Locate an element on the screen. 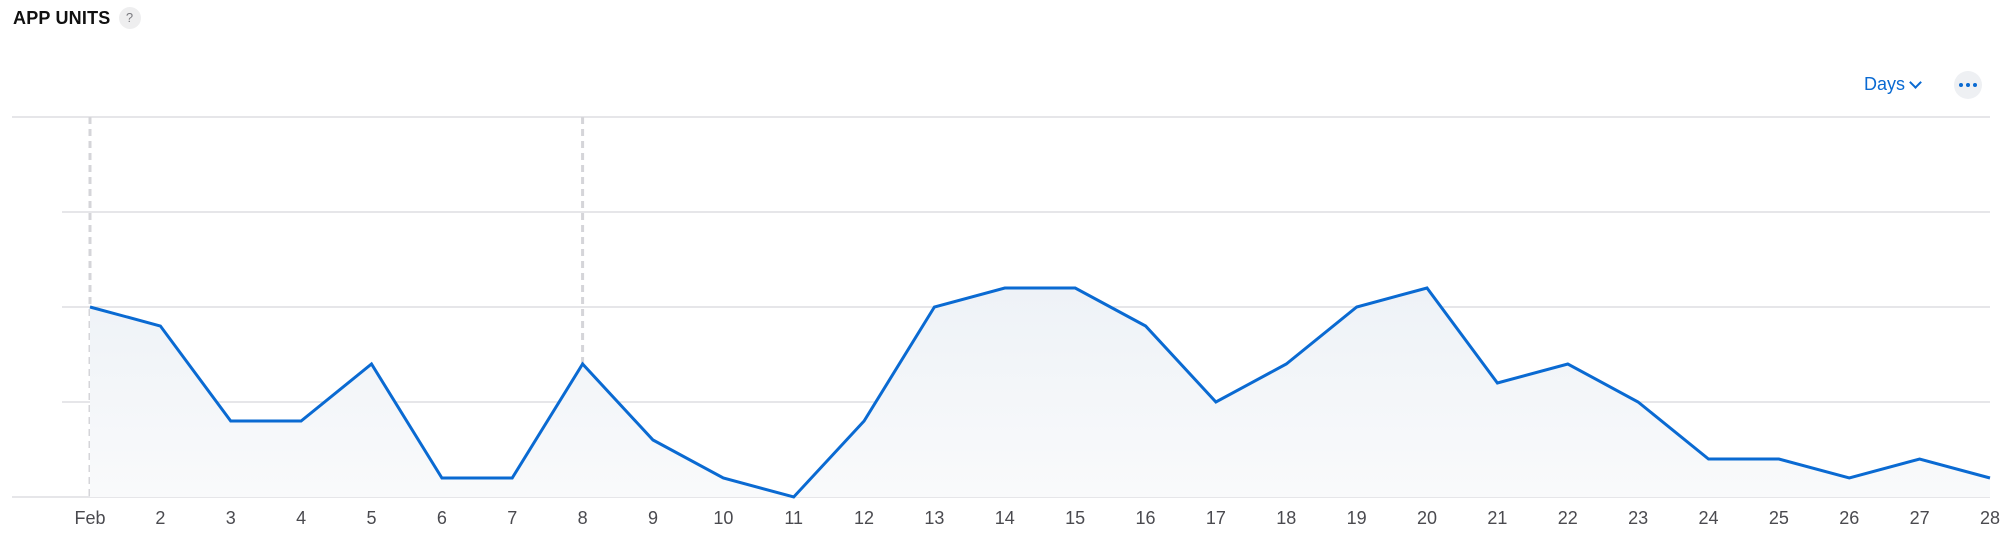 The image size is (2000, 536). x-tick-label: 28 is located at coordinates (1990, 518).